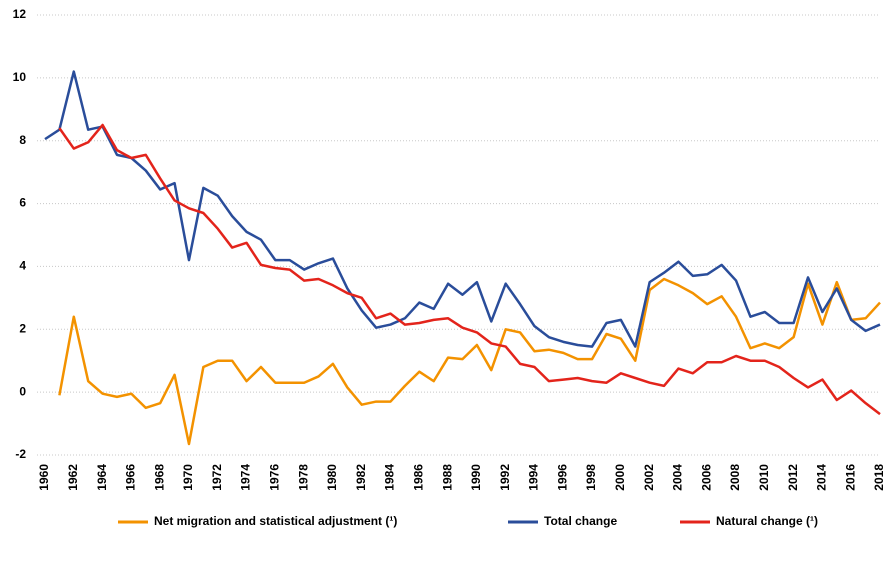 The height and width of the screenshot is (561, 887). What do you see at coordinates (332, 477) in the screenshot?
I see `x-tick-label: 1980` at bounding box center [332, 477].